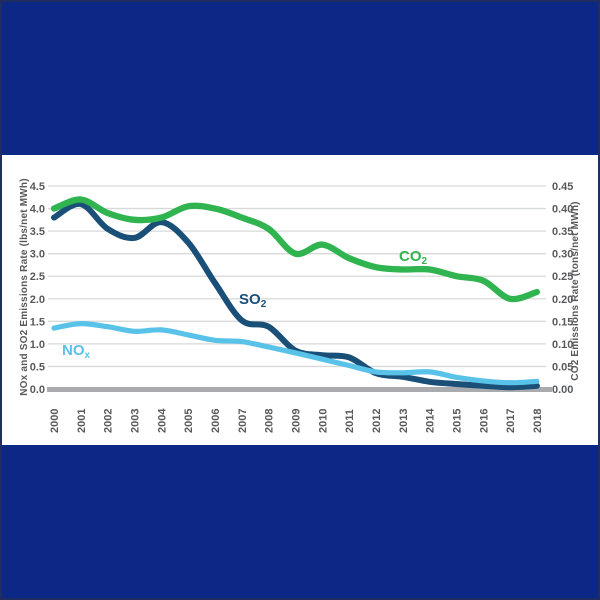 The width and height of the screenshot is (600, 600). Describe the element at coordinates (270, 421) in the screenshot. I see `x-axis-tick-label: 2008` at that location.